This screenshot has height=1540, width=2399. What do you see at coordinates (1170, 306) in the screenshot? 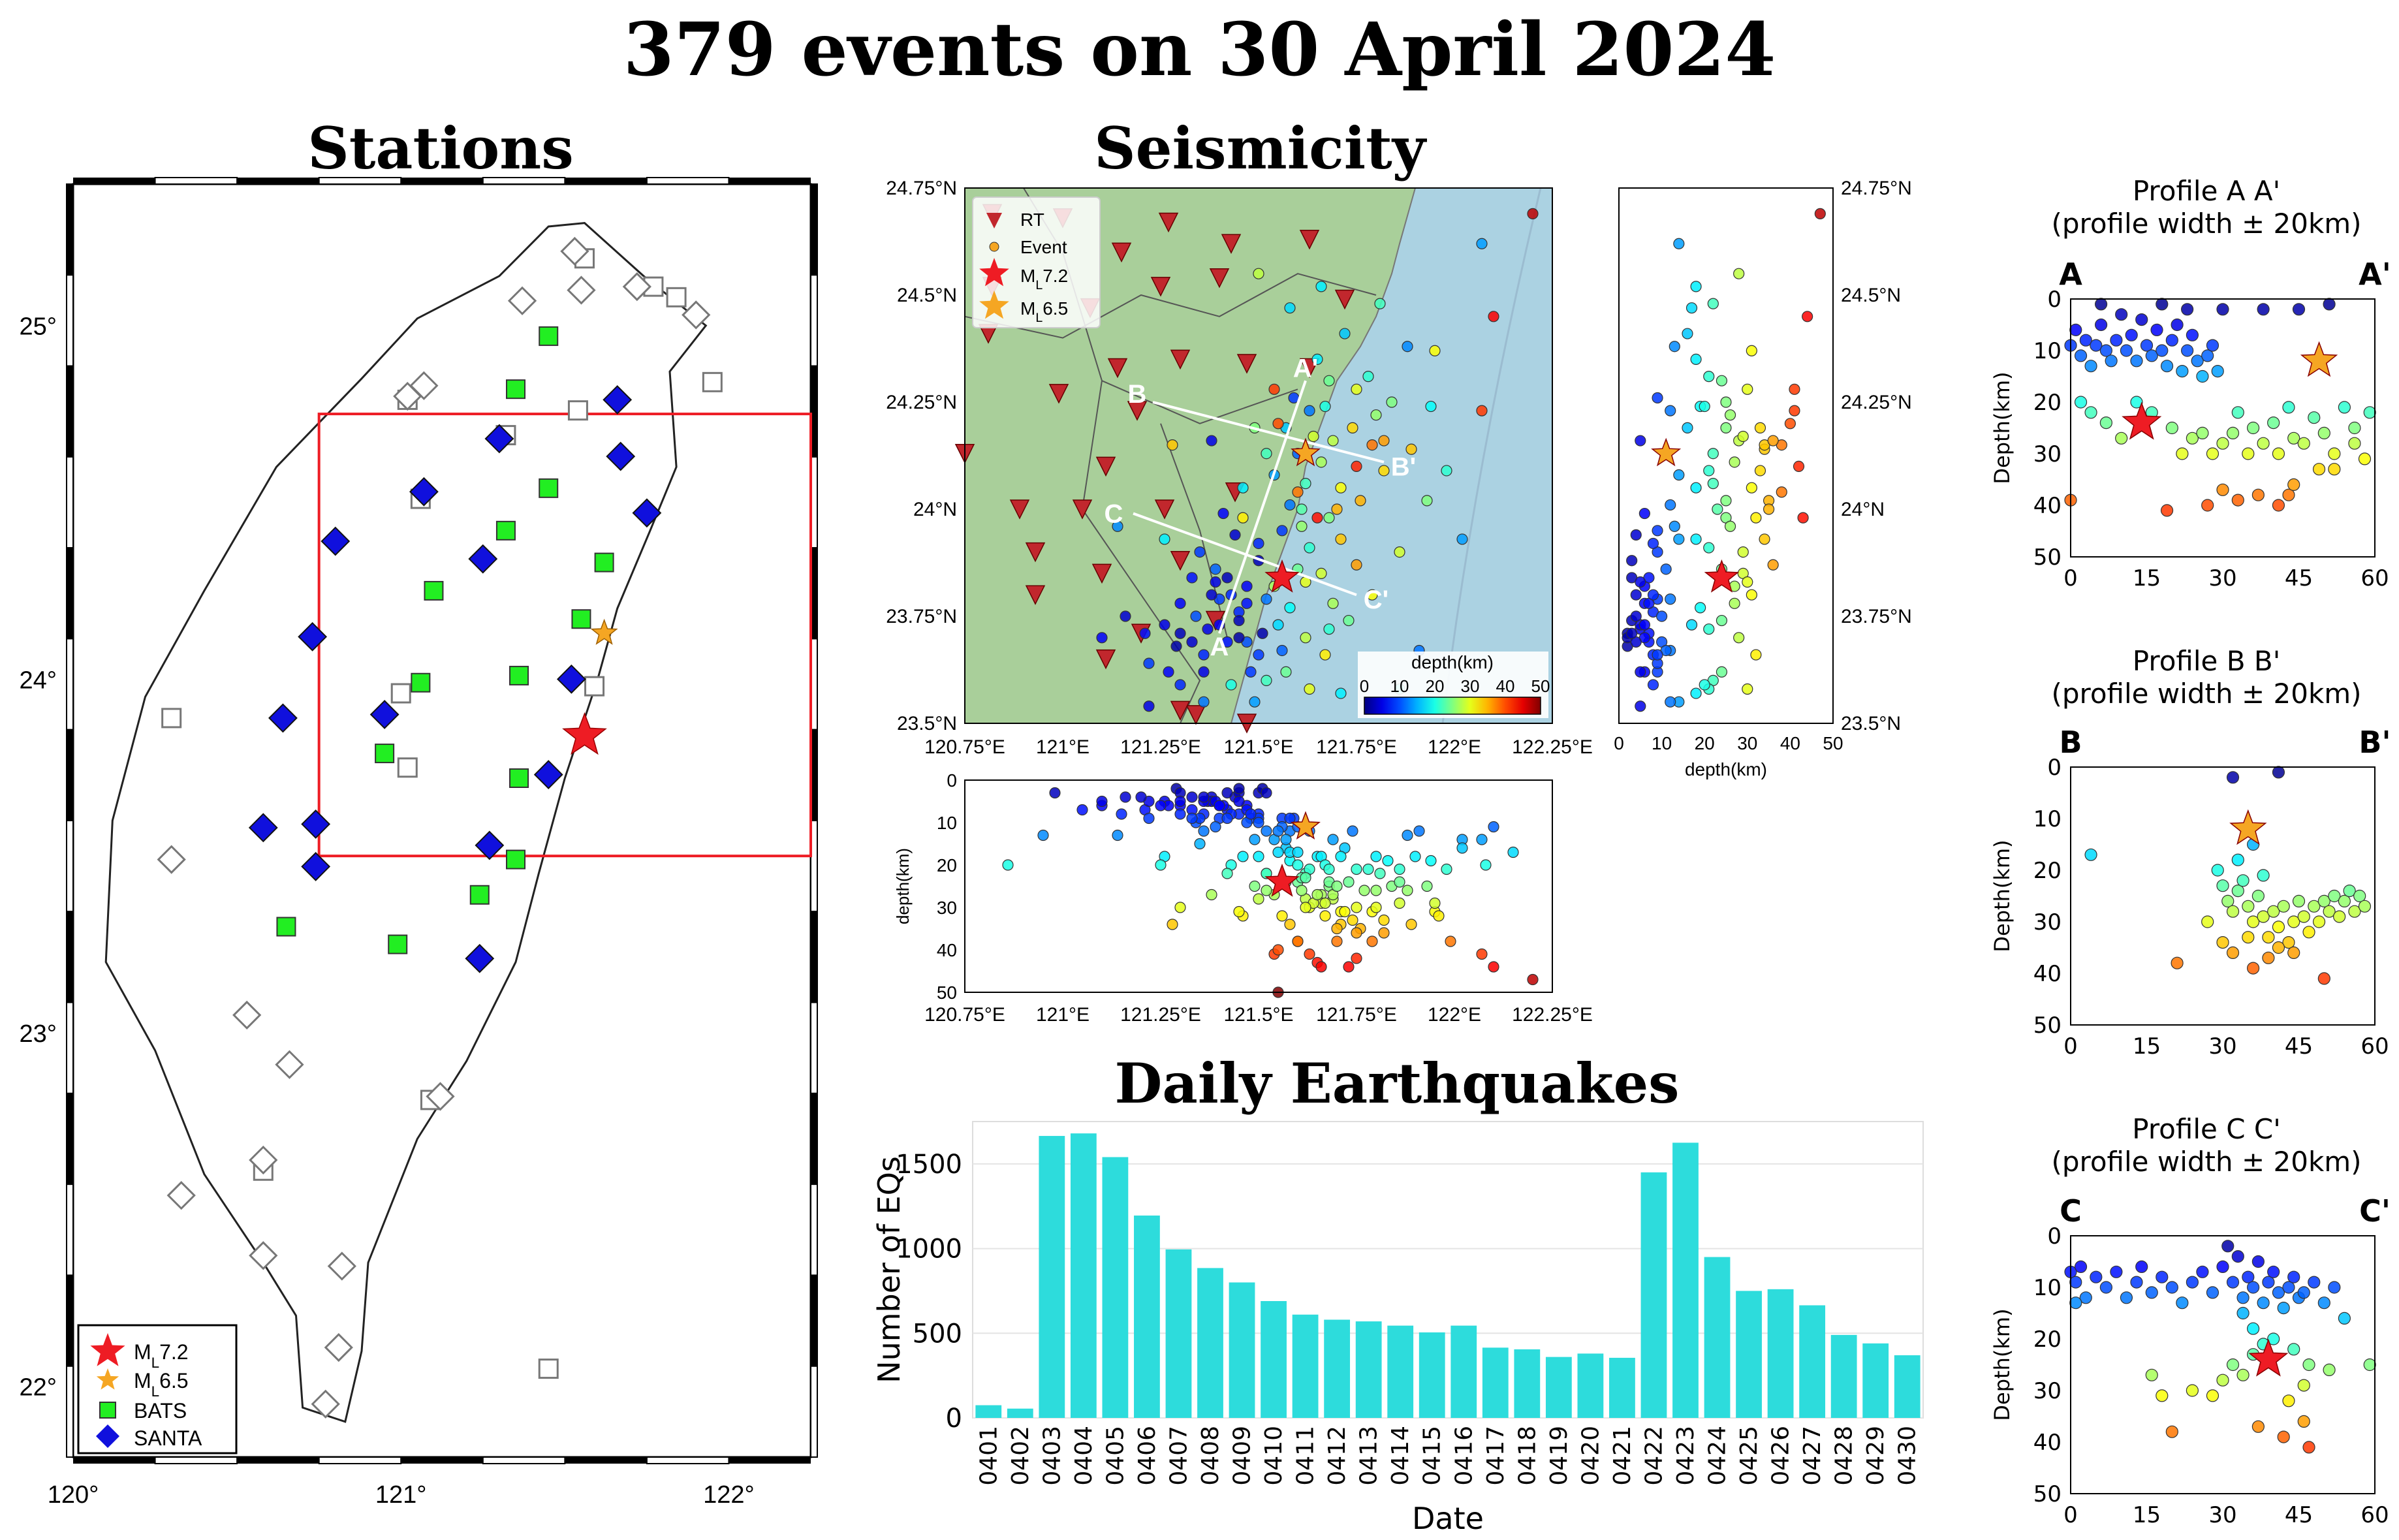
I see `county-boundary` at bounding box center [1170, 306].